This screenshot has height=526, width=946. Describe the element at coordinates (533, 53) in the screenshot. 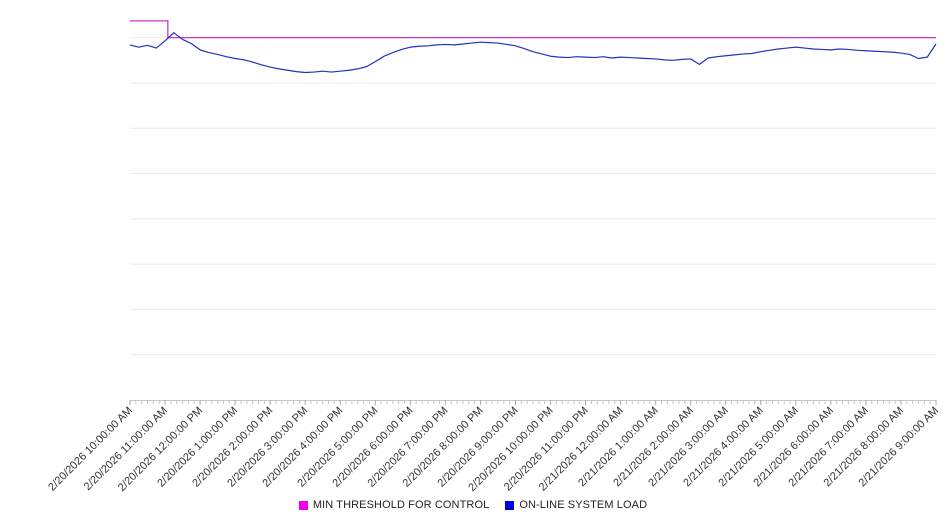

I see `system-load-line` at that location.